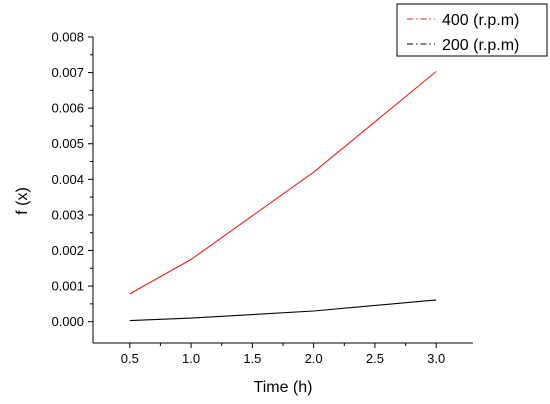  I want to click on y-tick-label: 0.005, so click(67, 143).